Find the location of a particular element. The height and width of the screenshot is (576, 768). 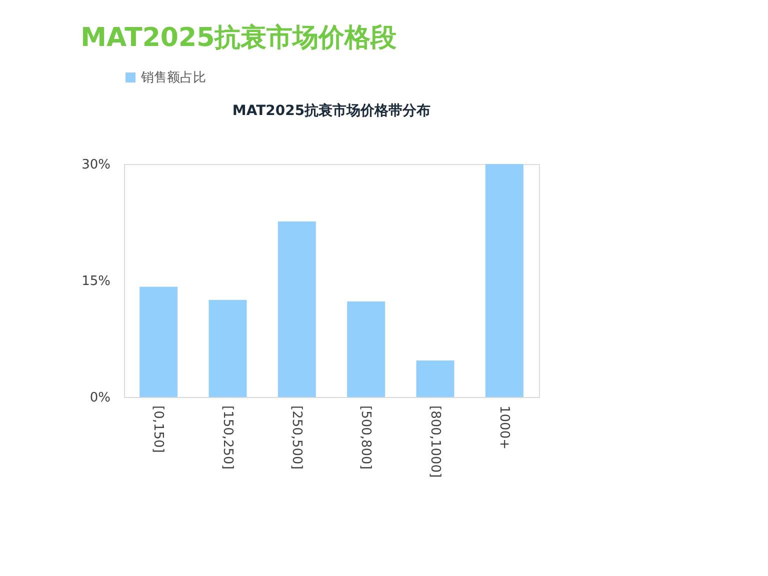

x-tick-label: 1000+ is located at coordinates (504, 428).